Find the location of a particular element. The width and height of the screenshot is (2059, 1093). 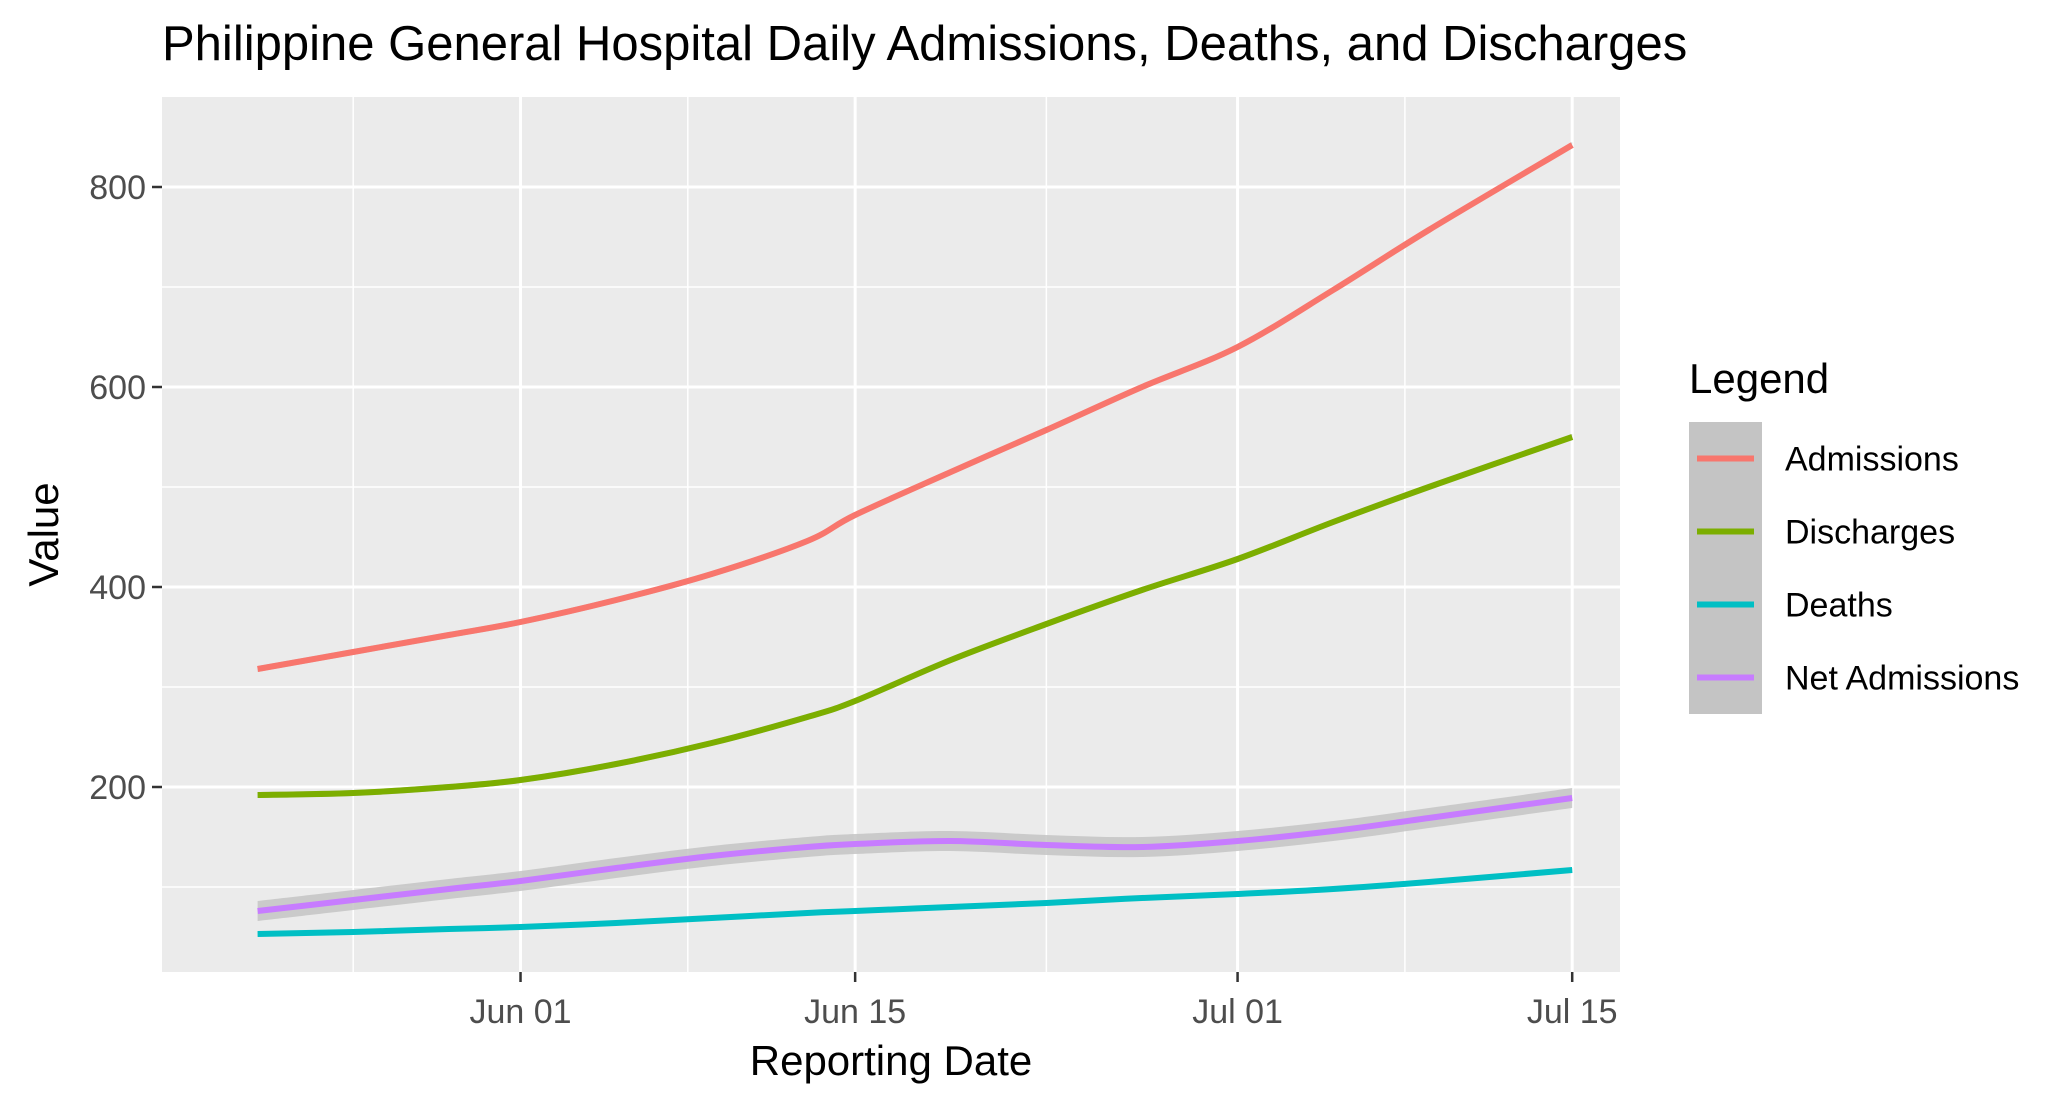

legend-items: Admissions Discharges Deaths Net Admissions is located at coordinates (1858, 569).